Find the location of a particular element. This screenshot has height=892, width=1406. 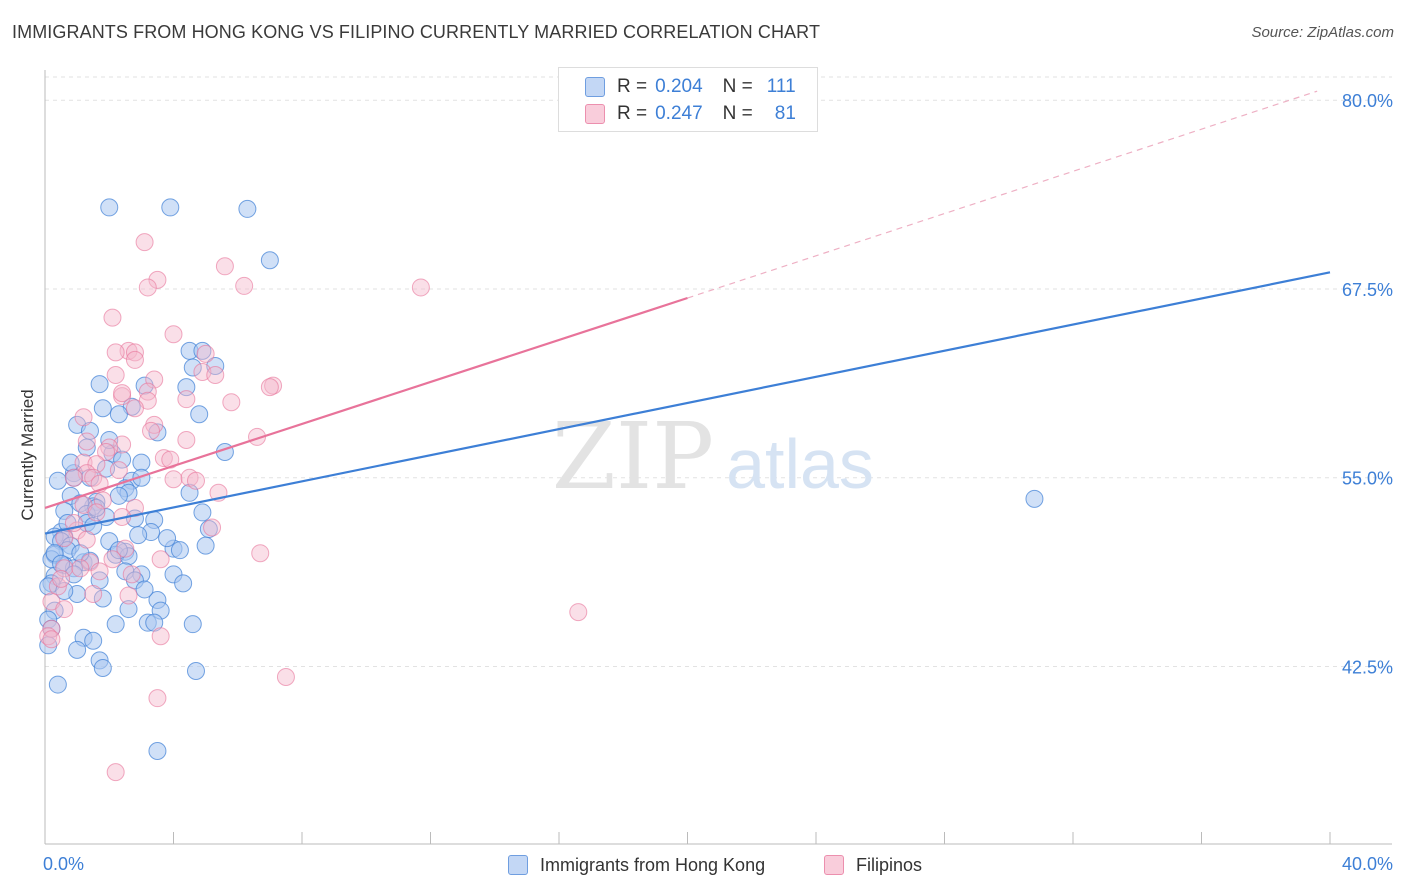

watermark: ZIP atlas is located at coordinates (713, 456).